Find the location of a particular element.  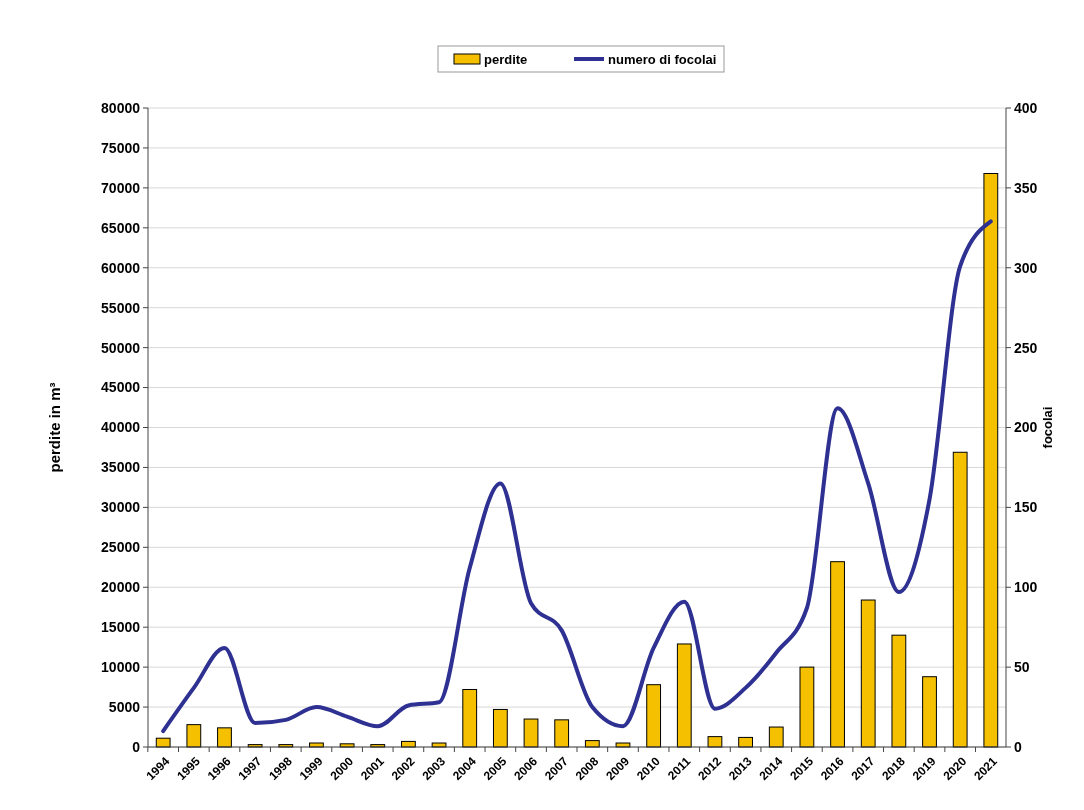

y-tick-label: 10000 is located at coordinates (121, 667).